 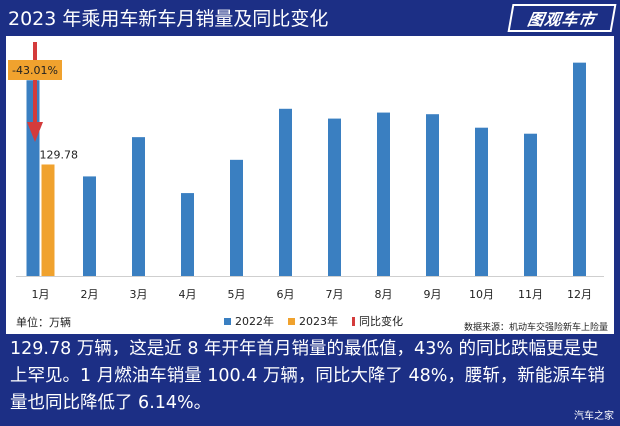 I want to click on yoy-label-box, so click(x=35, y=70).